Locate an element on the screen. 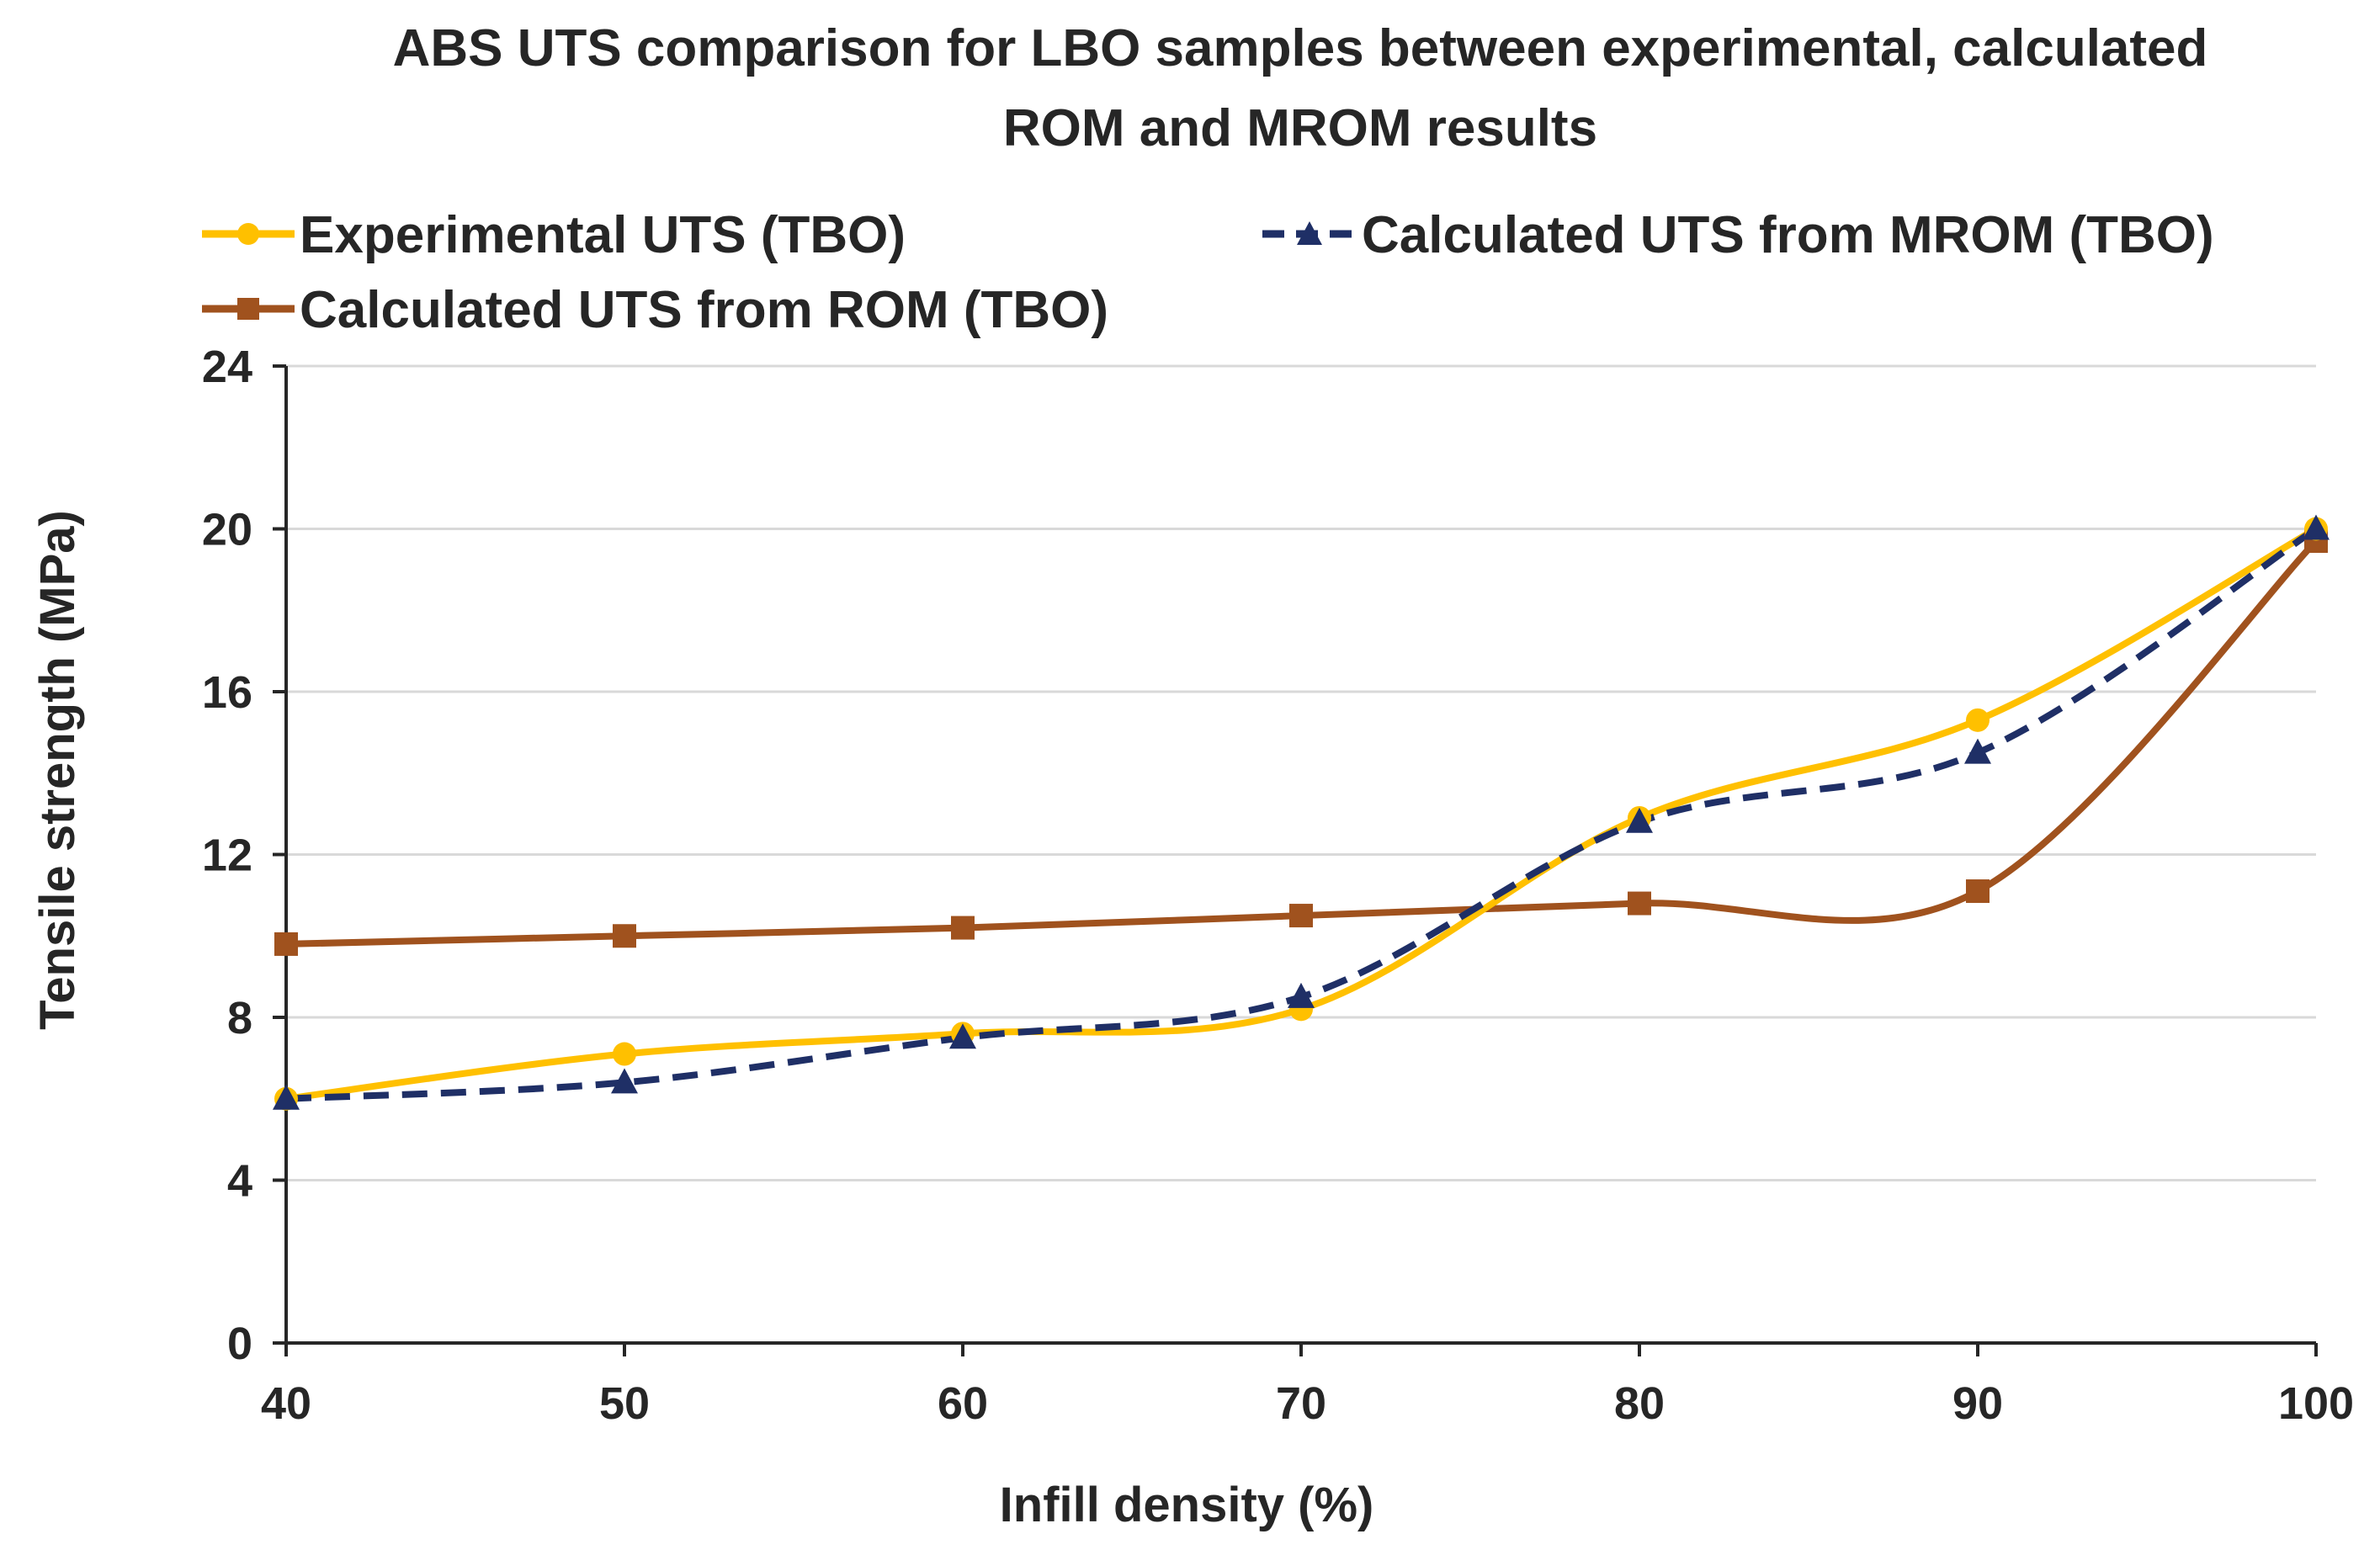  x-axis-title: Infill density (%) is located at coordinates (1187, 1505).